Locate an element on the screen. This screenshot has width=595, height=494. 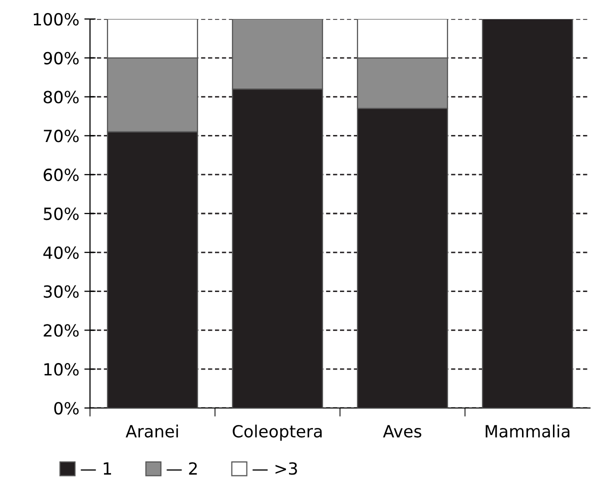
y-tick-label: 100% is located at coordinates (56, 19).